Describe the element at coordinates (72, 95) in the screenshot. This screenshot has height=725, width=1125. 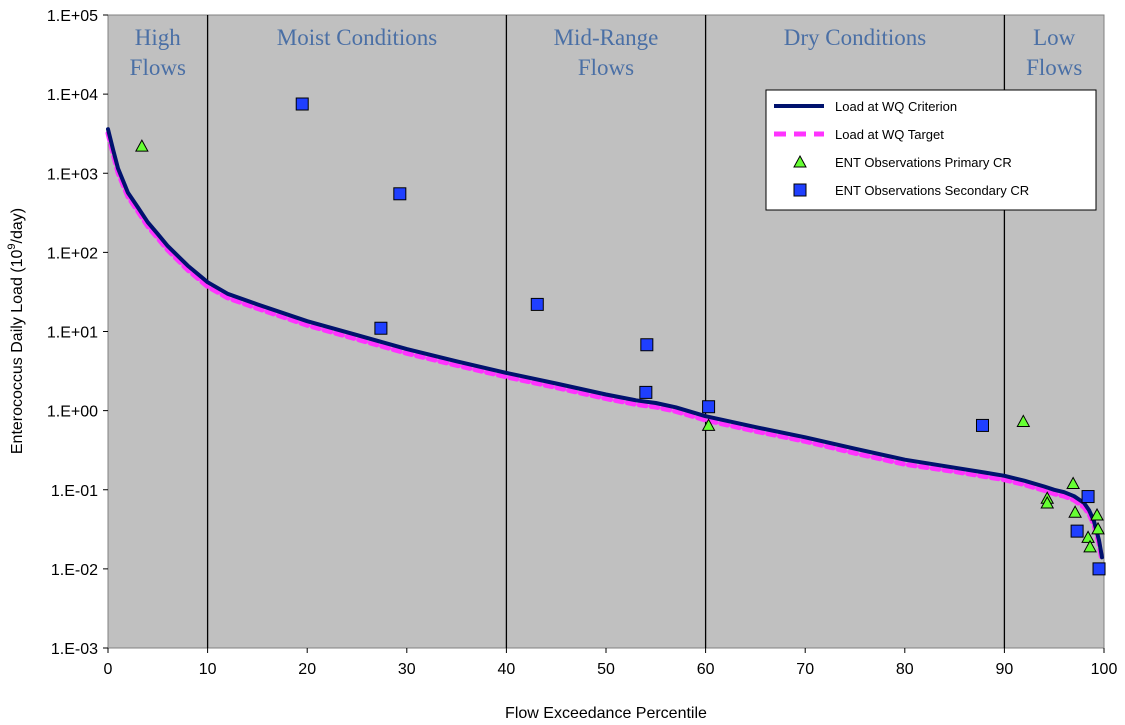
I see `y-tick-label: 1.E+04` at that location.